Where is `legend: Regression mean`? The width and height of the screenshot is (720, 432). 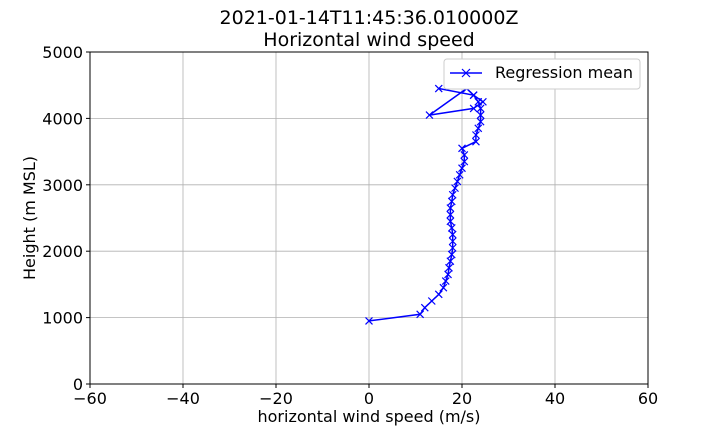
legend: Regression mean is located at coordinates (542, 74).